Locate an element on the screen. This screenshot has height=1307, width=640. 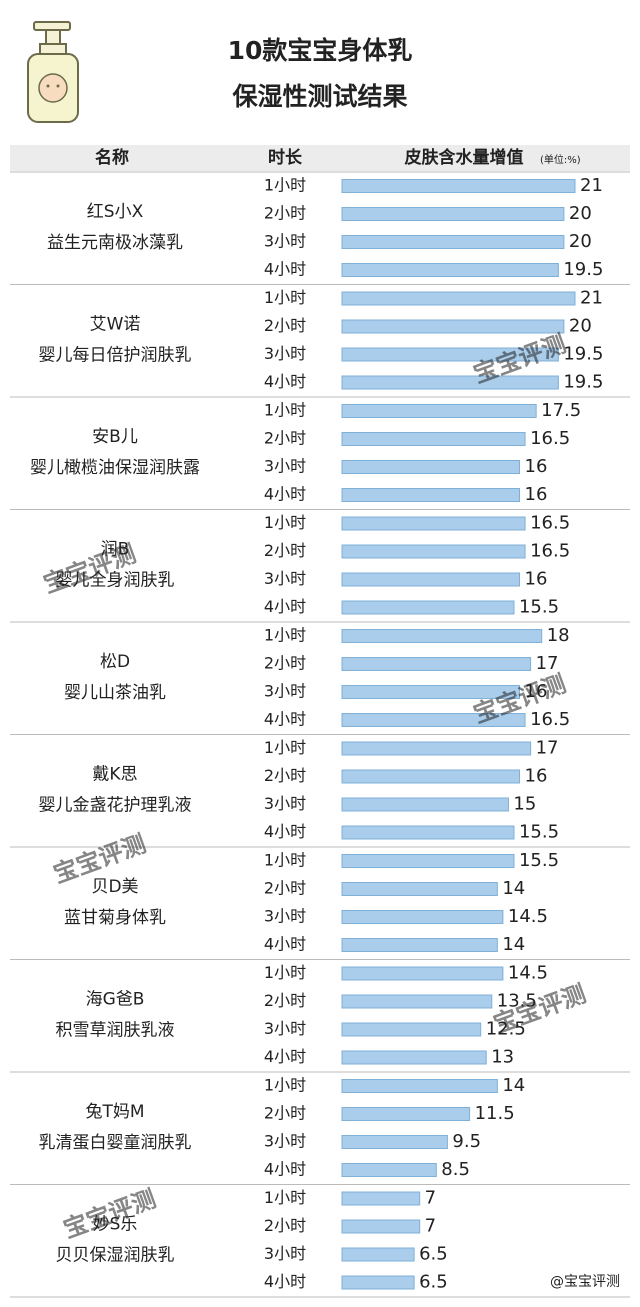
product-name: 婴儿橄榄油保湿润肤露 is located at coordinates (115, 468).